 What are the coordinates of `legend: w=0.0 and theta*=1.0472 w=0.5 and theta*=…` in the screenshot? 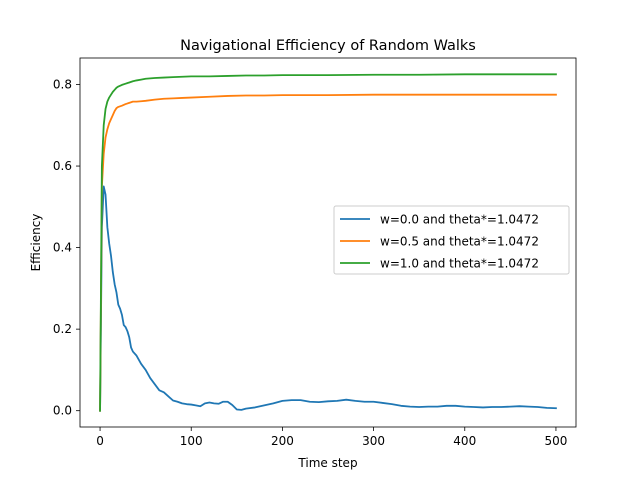 It's located at (451, 240).